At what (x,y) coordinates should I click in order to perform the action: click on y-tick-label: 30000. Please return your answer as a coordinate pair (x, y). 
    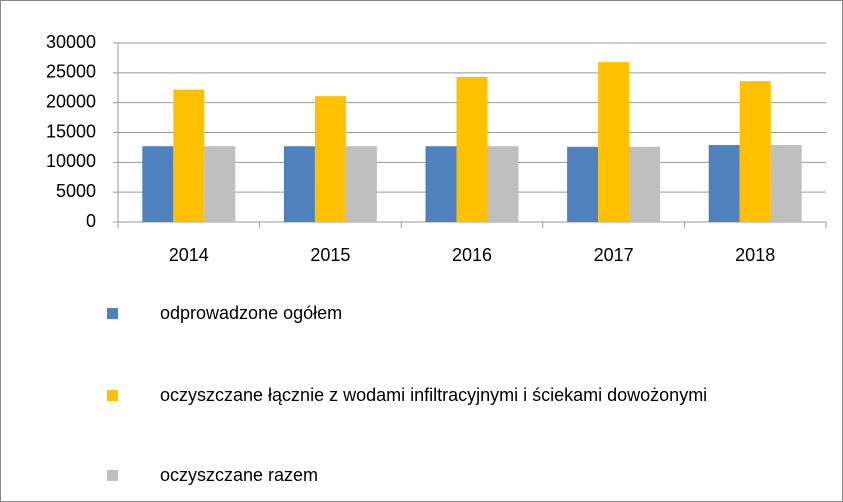
    Looking at the image, I should click on (71, 42).